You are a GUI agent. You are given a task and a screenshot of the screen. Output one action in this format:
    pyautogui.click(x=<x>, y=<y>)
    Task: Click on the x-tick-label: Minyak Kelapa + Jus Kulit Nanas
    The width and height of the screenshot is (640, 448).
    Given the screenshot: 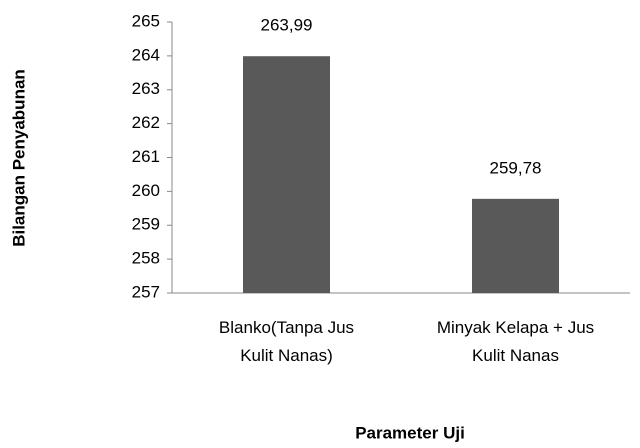 What is the action you would take?
    pyautogui.click(x=515, y=341)
    